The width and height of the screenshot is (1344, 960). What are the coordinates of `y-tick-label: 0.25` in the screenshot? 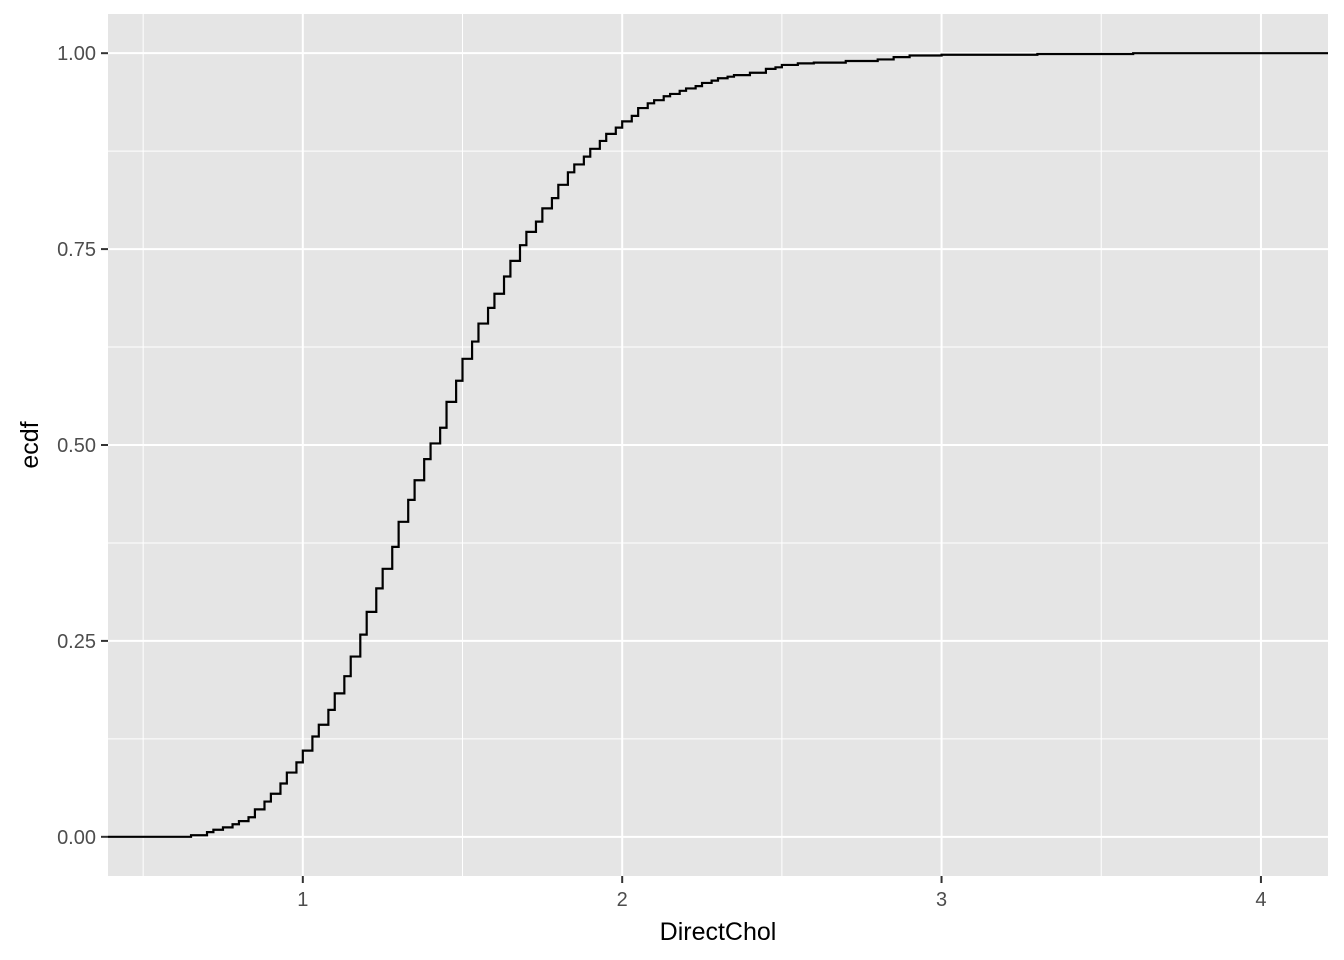 It's located at (76, 642).